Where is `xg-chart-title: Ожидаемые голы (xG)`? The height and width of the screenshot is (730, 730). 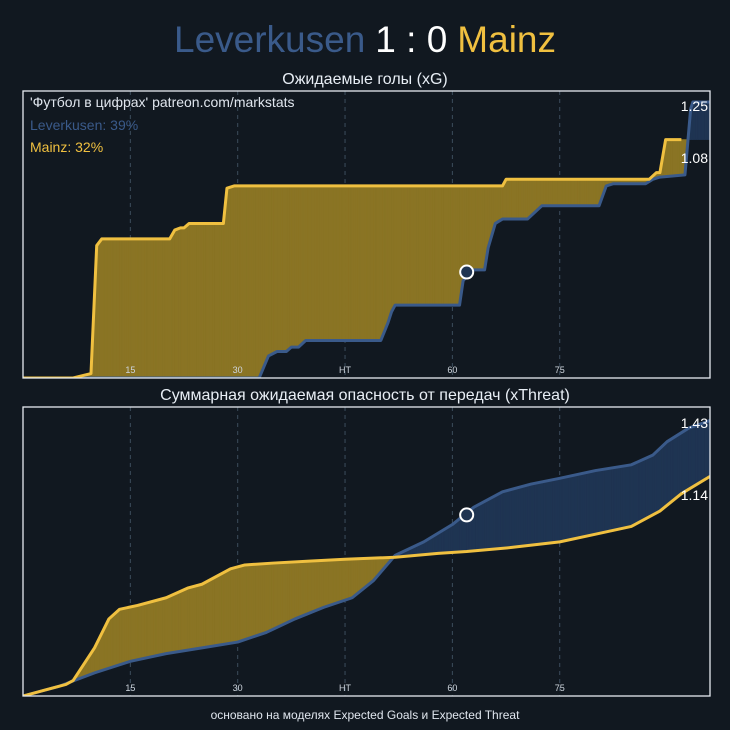 xg-chart-title: Ожидаемые голы (xG) is located at coordinates (364, 79).